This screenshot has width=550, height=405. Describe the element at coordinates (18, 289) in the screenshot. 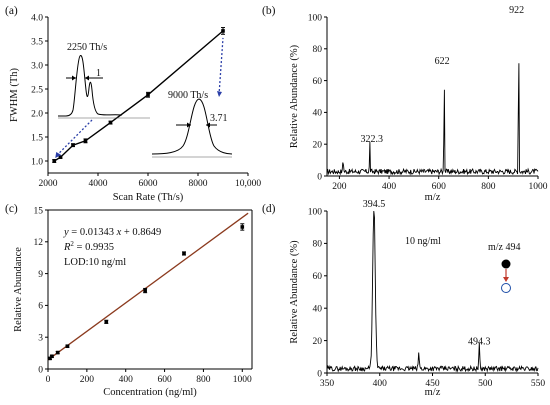

I see `y-axis-title: Relative Abundance` at that location.